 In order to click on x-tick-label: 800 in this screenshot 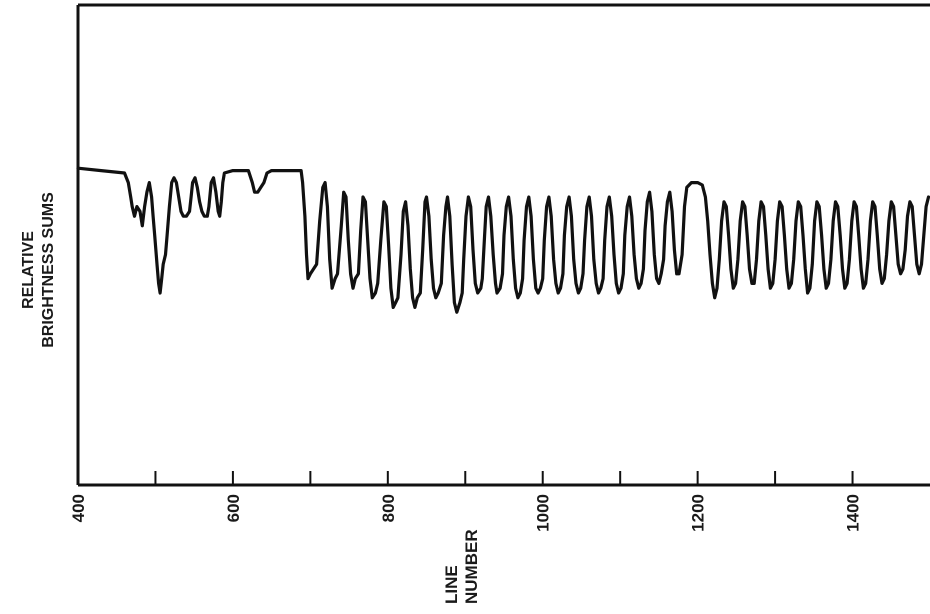, I will do `click(388, 508)`.